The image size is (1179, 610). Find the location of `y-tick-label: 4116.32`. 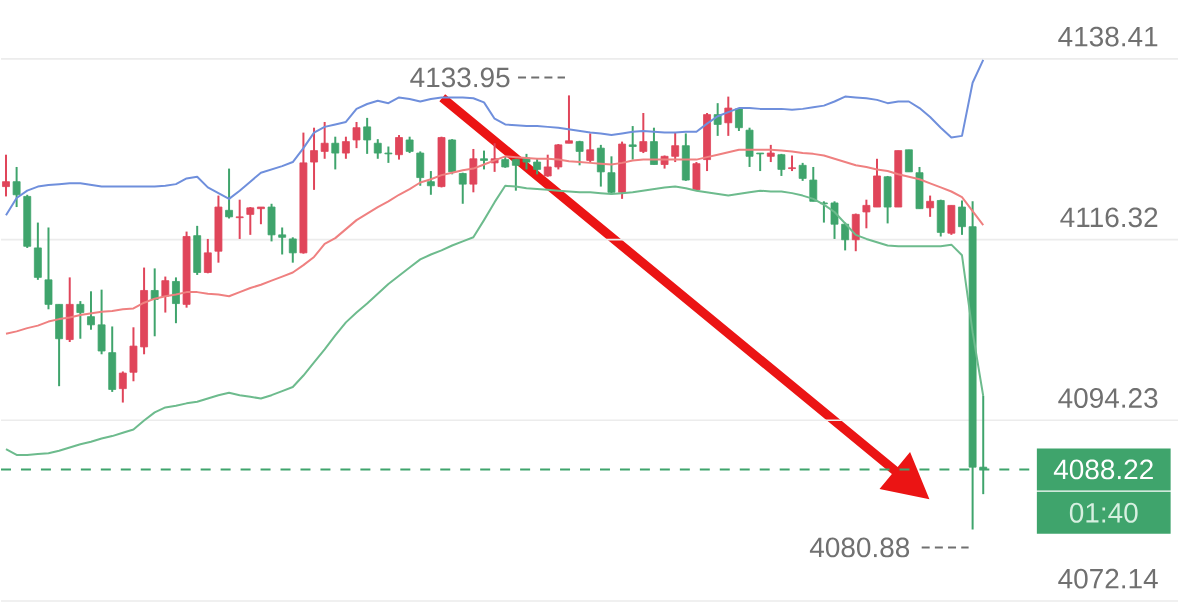

y-tick-label: 4116.32 is located at coordinates (1109, 217).